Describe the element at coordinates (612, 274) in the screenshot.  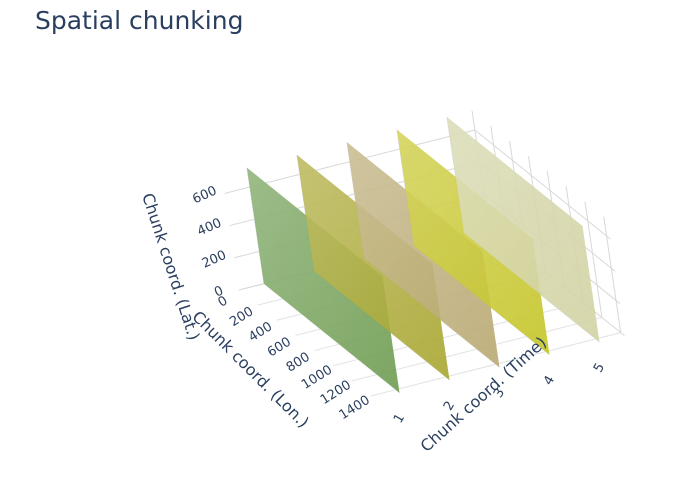
I see `back-wall-gridline-lon` at that location.